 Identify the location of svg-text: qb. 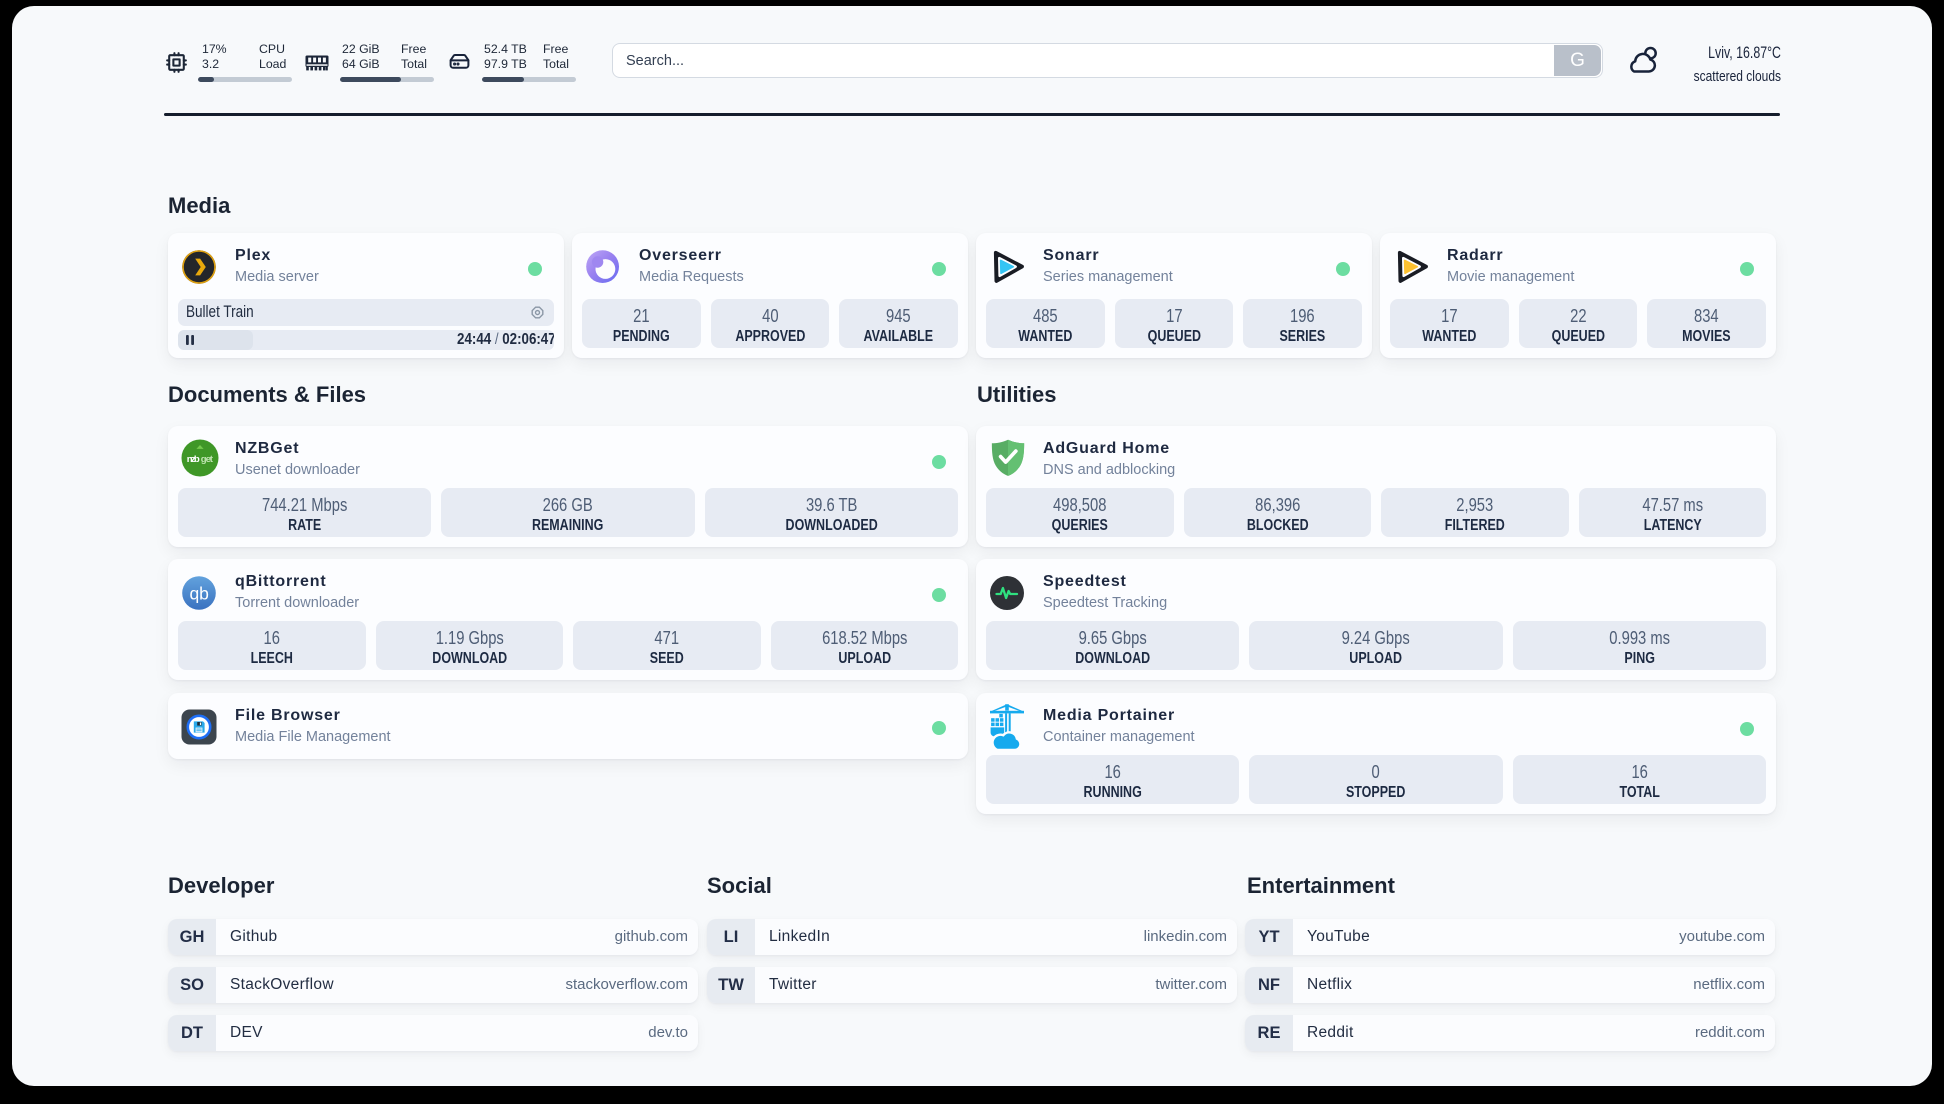
(198, 593).